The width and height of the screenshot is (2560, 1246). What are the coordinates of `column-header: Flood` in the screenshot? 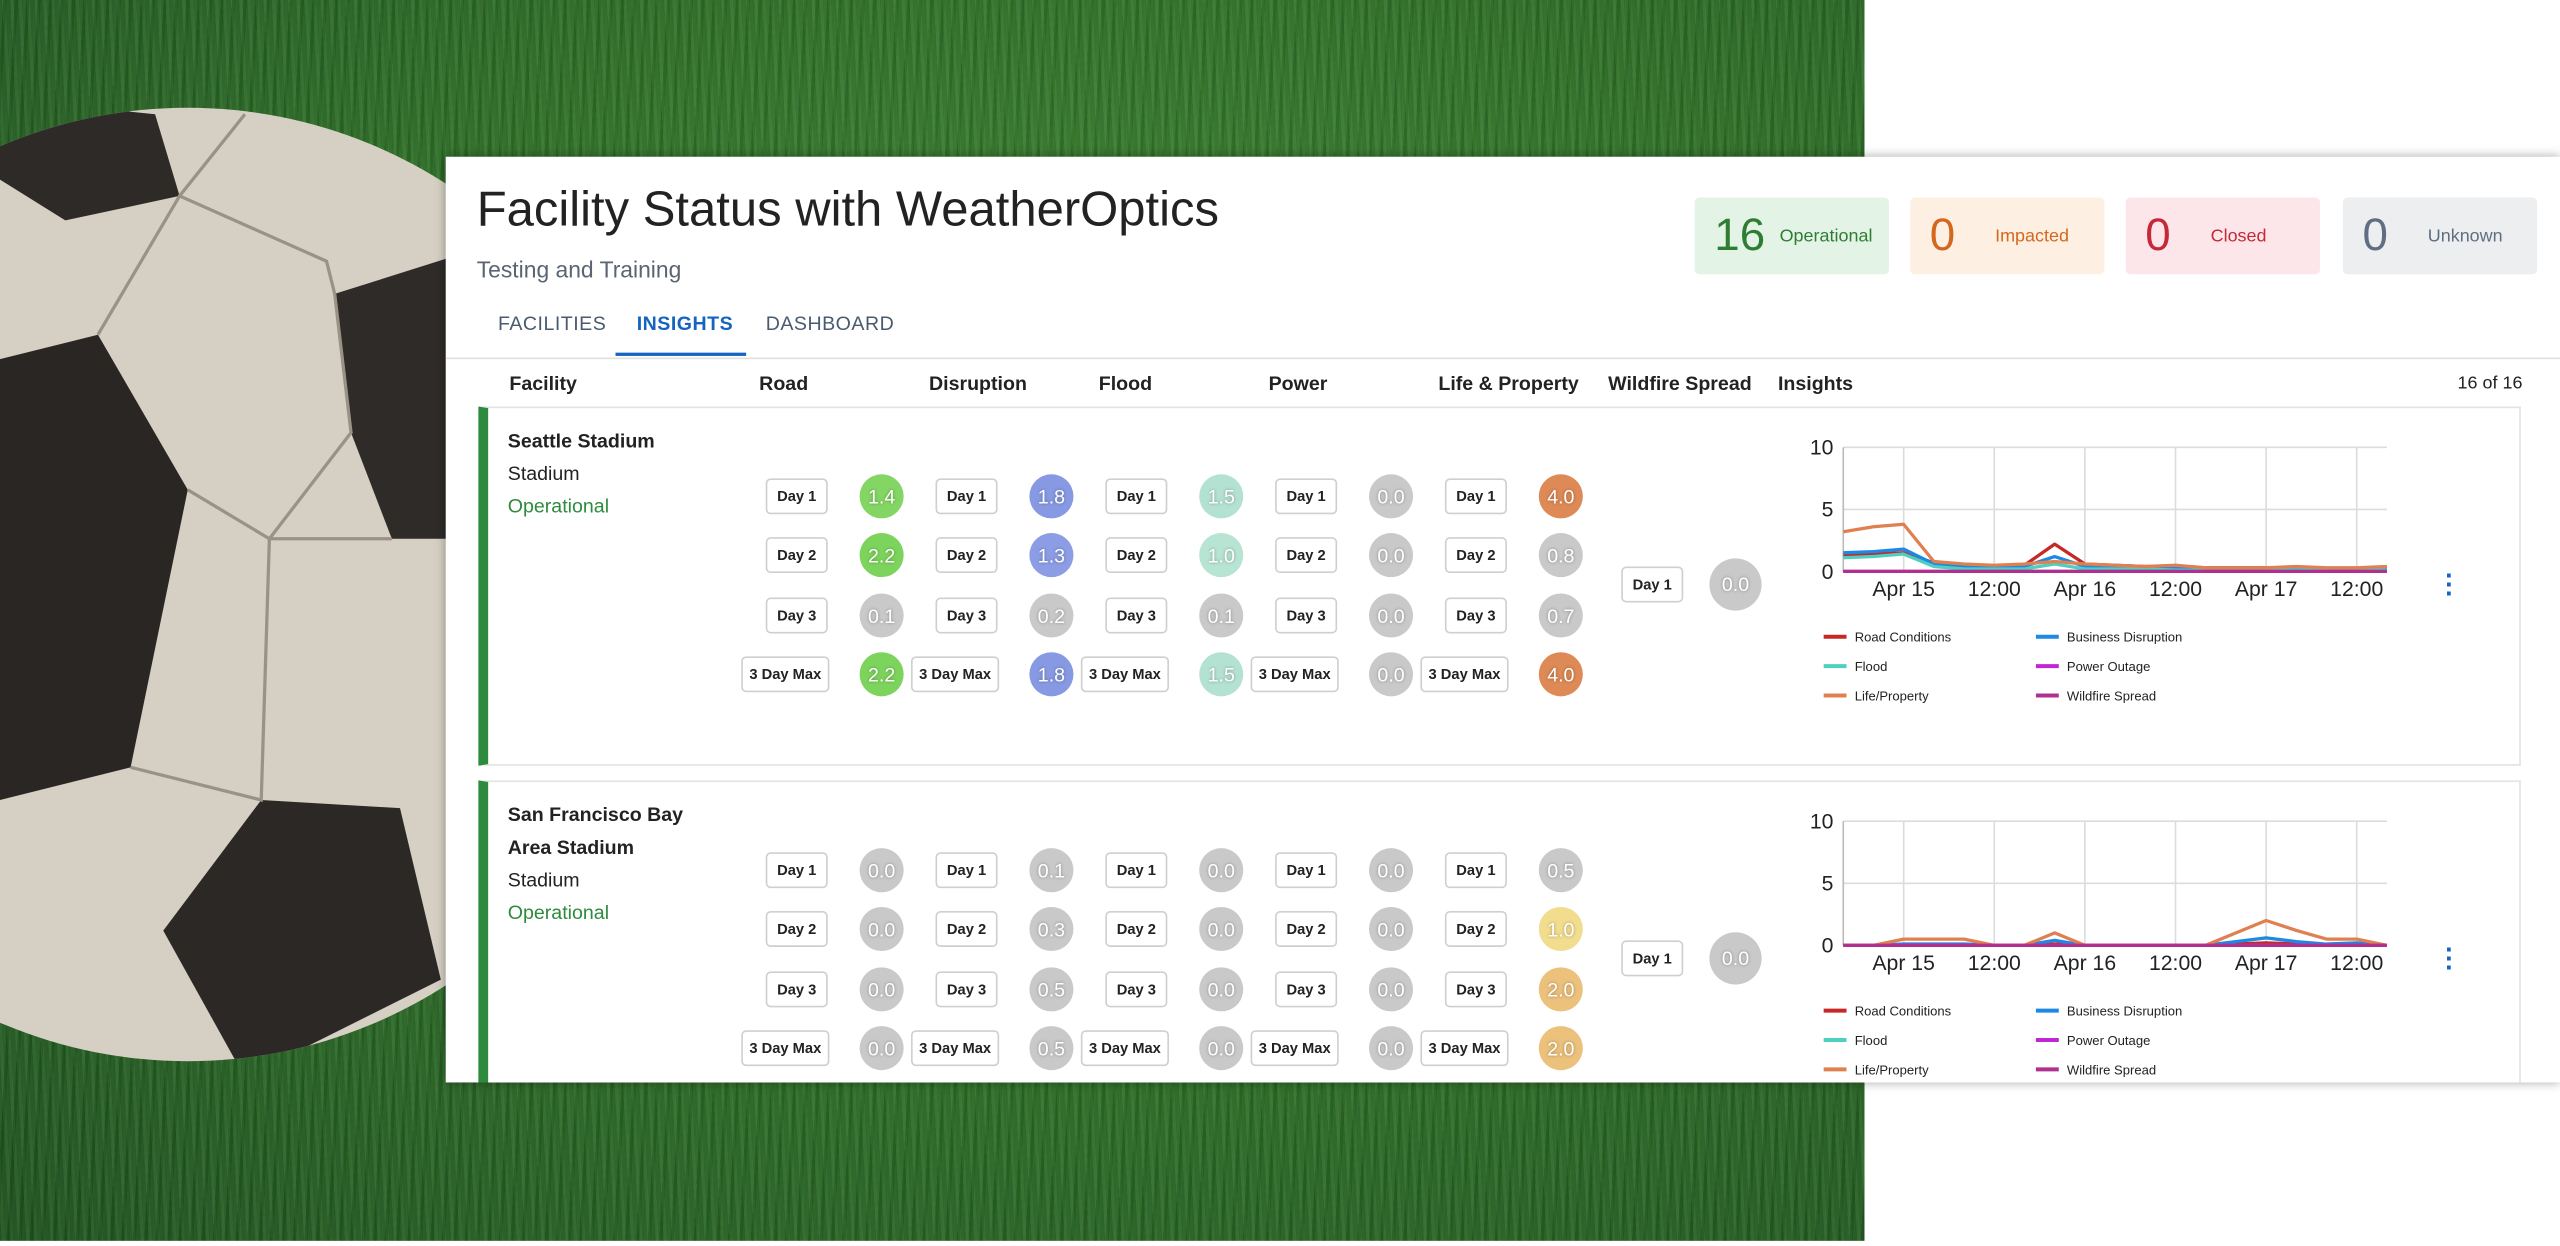 It's located at (1125, 384).